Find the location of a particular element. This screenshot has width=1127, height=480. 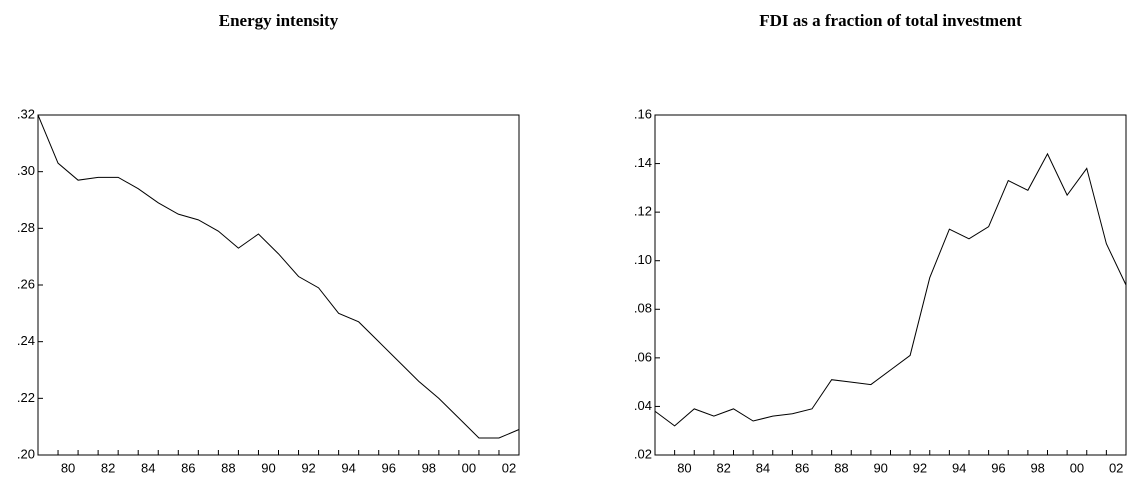

chart-title: Energy intensity is located at coordinates (279, 20).